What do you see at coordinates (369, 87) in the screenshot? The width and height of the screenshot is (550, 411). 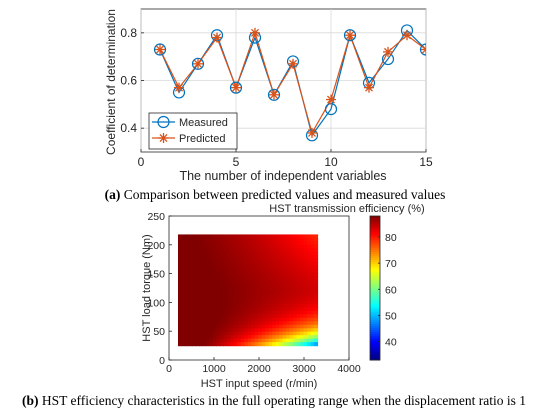 I see `point-predicted-stroke` at bounding box center [369, 87].